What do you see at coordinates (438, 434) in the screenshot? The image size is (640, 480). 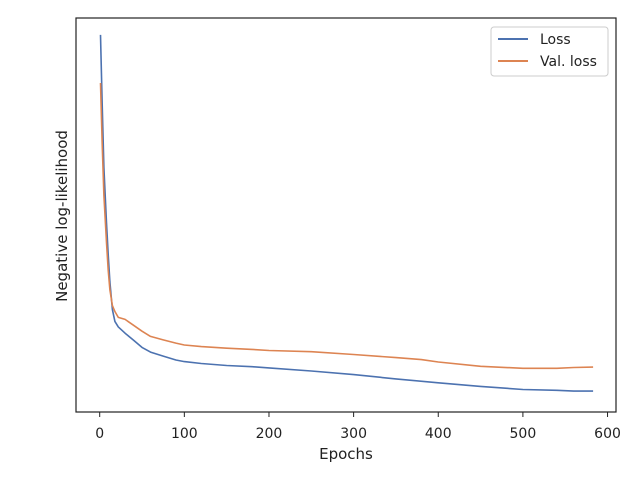 I see `x-tick-label: 400` at bounding box center [438, 434].